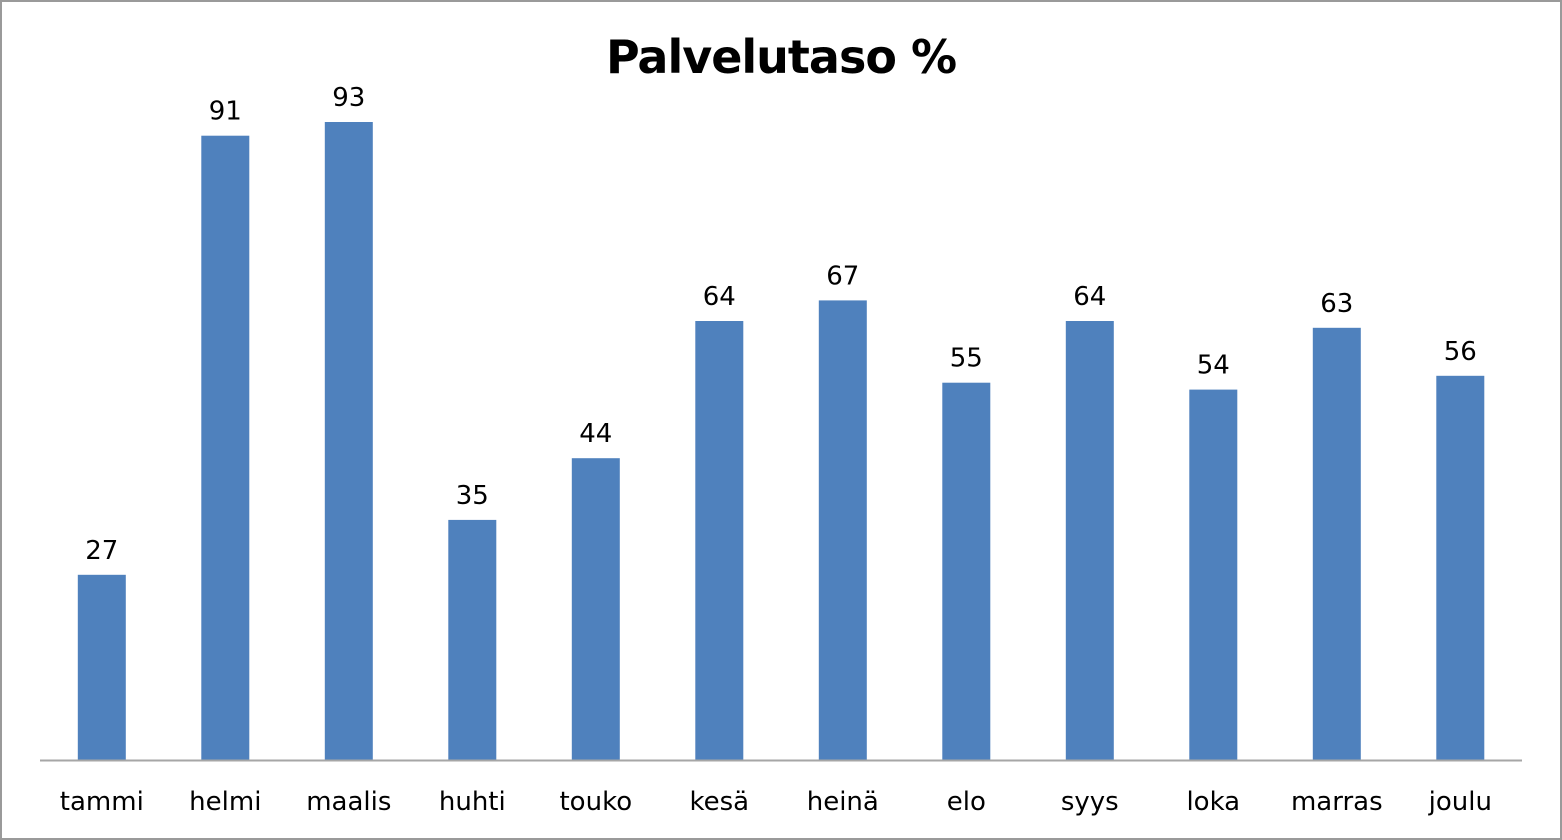  What do you see at coordinates (966, 571) in the screenshot?
I see `bar-elo` at bounding box center [966, 571].